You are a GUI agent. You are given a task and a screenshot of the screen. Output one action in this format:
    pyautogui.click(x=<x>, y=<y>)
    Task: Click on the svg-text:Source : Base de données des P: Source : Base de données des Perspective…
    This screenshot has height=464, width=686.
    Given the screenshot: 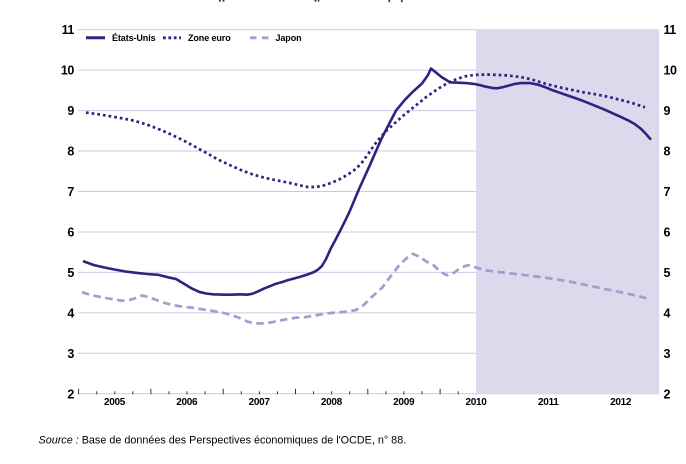 What is the action you would take?
    pyautogui.click(x=223, y=440)
    